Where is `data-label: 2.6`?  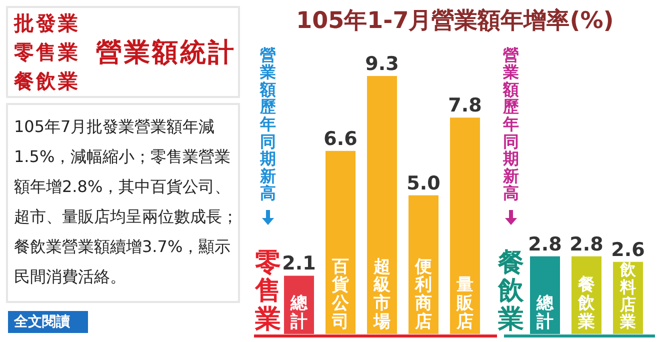 data-label: 2.6 is located at coordinates (628, 249).